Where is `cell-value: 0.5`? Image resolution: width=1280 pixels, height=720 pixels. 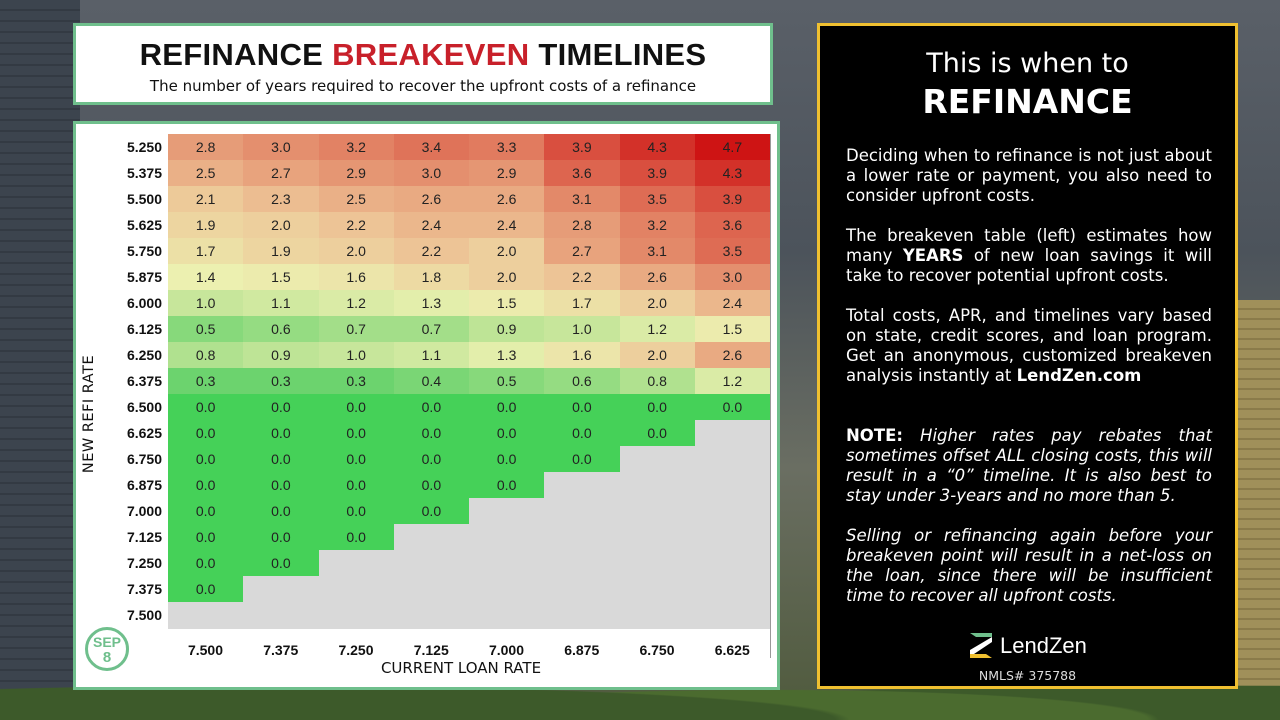
cell-value: 0.5 is located at coordinates (506, 381).